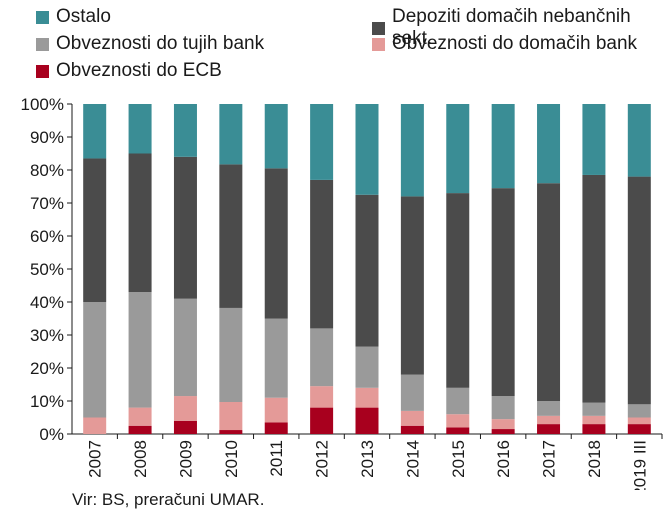  What do you see at coordinates (276, 458) in the screenshot?
I see `x-tick-label: 2011` at bounding box center [276, 458].